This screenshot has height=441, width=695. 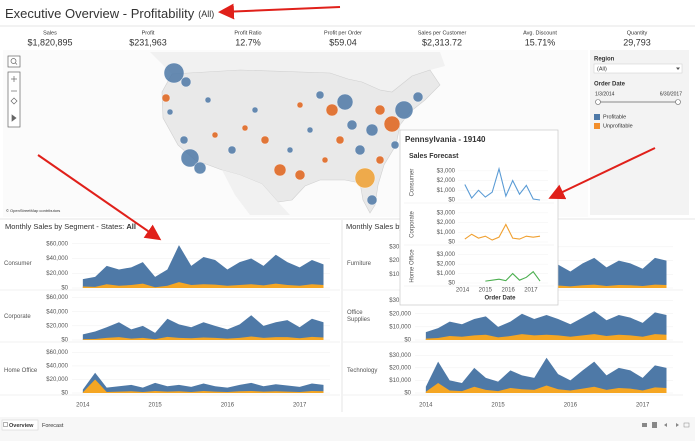 What do you see at coordinates (21, 370) in the screenshot?
I see `row-label: Home Office` at bounding box center [21, 370].